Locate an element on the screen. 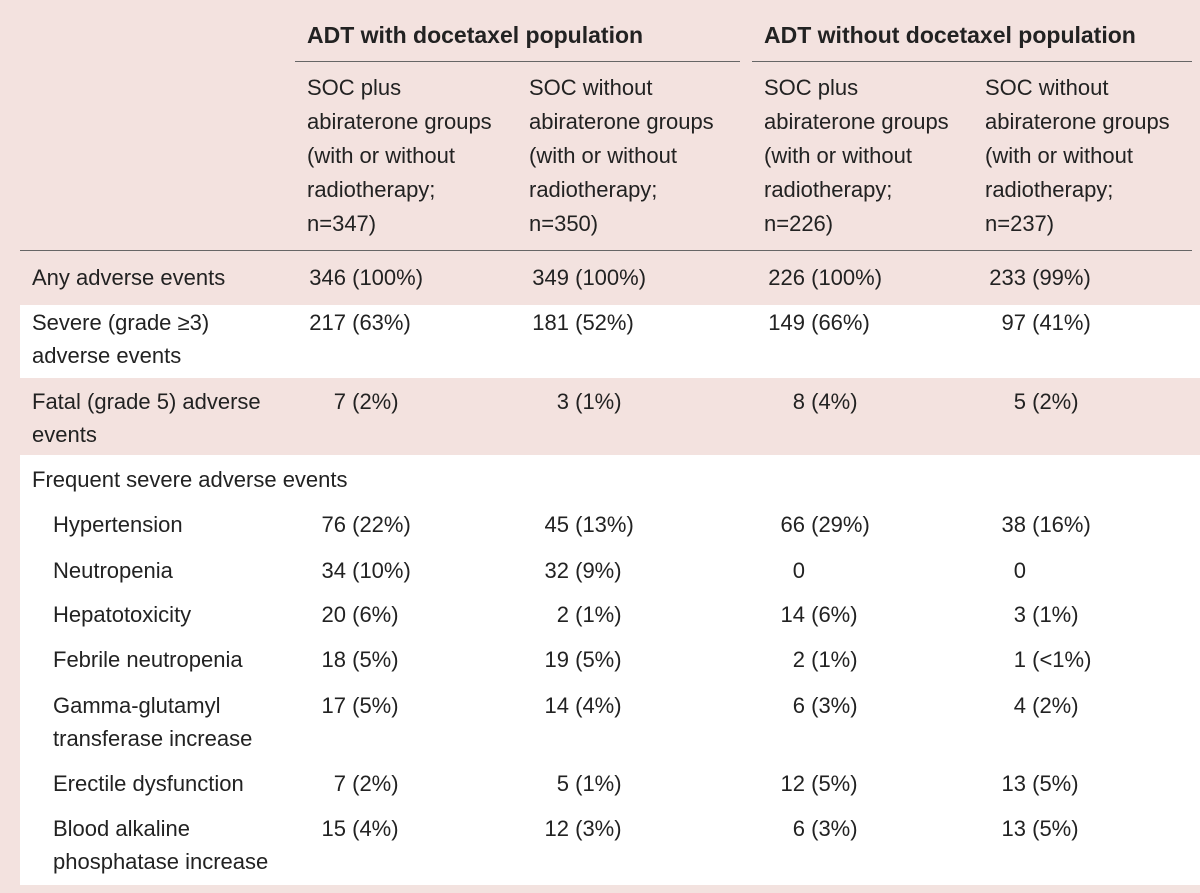 The height and width of the screenshot is (893, 1200). cell-value: 14 (4%) is located at coordinates (583, 705).